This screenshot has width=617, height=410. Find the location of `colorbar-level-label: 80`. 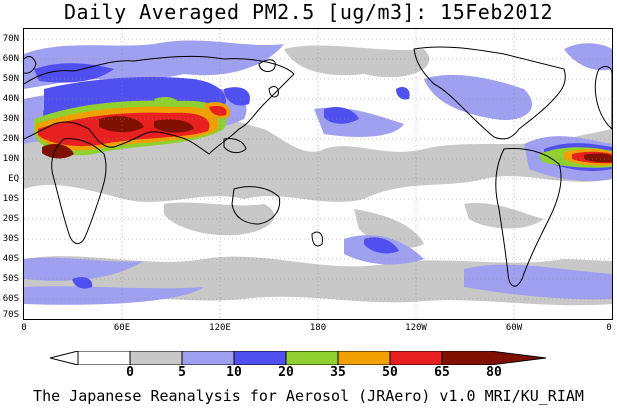

colorbar-level-label: 80 is located at coordinates (494, 372).